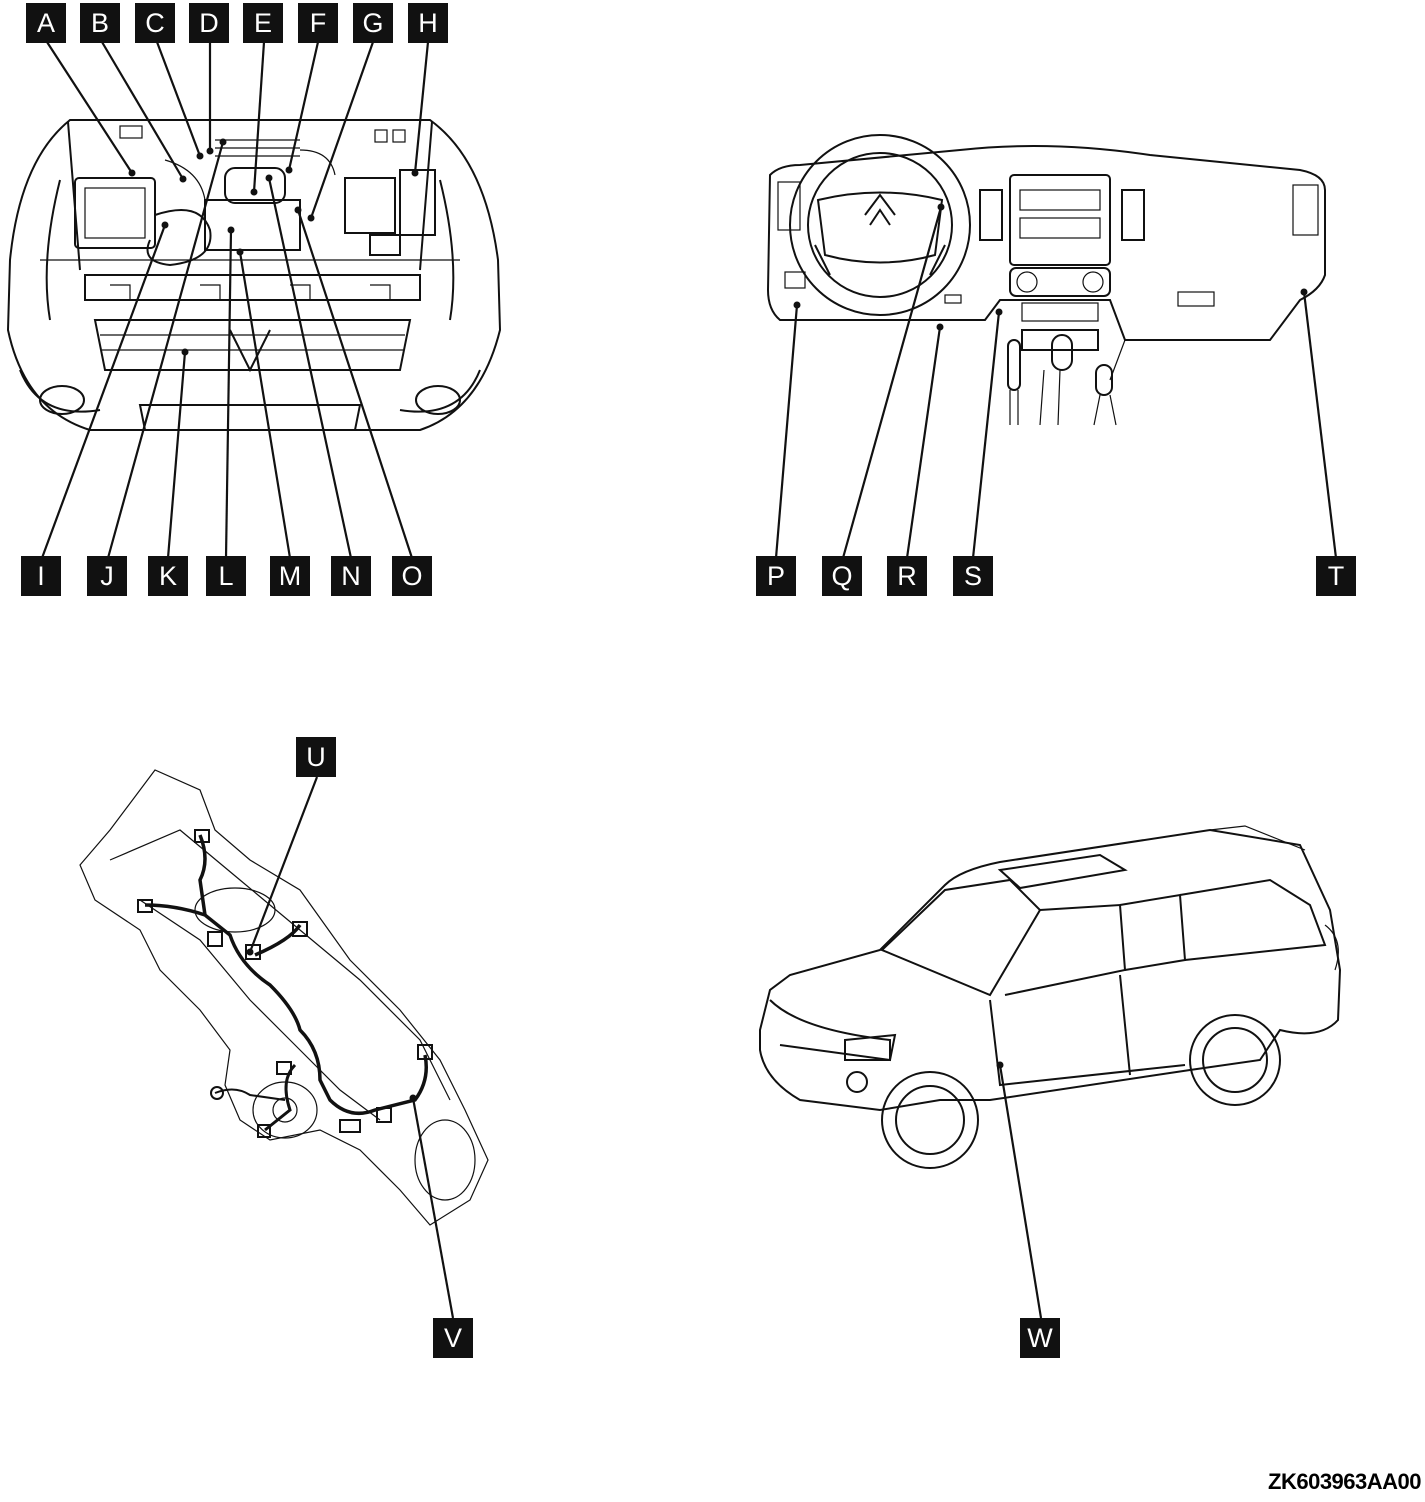  Describe the element at coordinates (168, 576) in the screenshot. I see `callout-k: K` at that location.